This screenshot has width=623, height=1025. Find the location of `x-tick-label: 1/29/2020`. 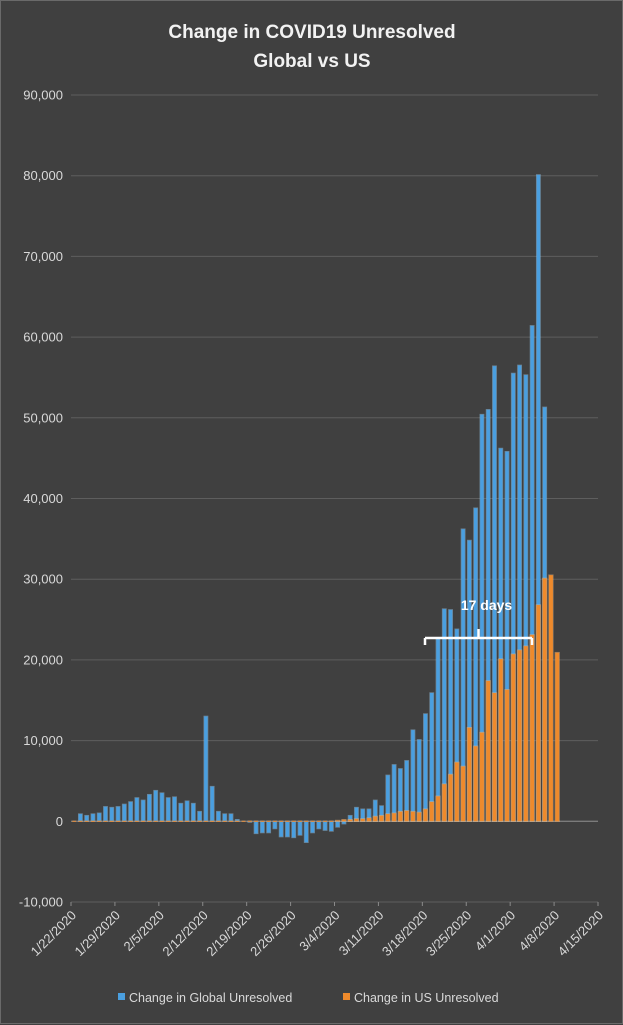

x-tick-label: 1/29/2020 is located at coordinates (98, 934).